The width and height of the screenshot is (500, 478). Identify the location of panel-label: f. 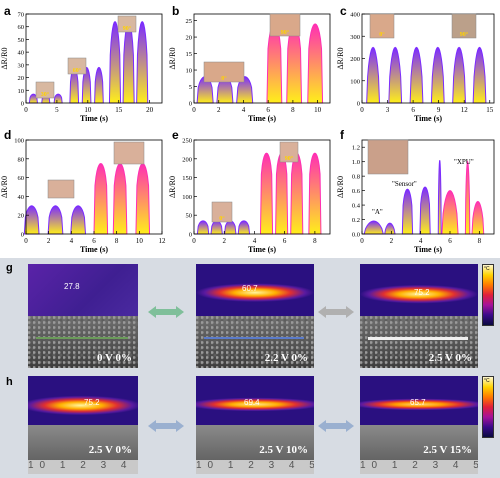
(342, 135).